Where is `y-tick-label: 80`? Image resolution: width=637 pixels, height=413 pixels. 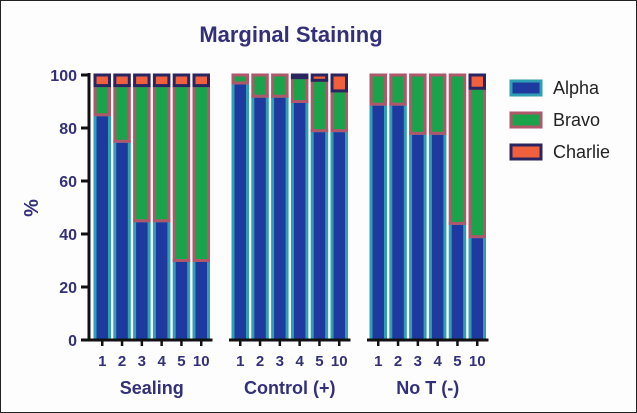
y-tick-label: 80 is located at coordinates (68, 129).